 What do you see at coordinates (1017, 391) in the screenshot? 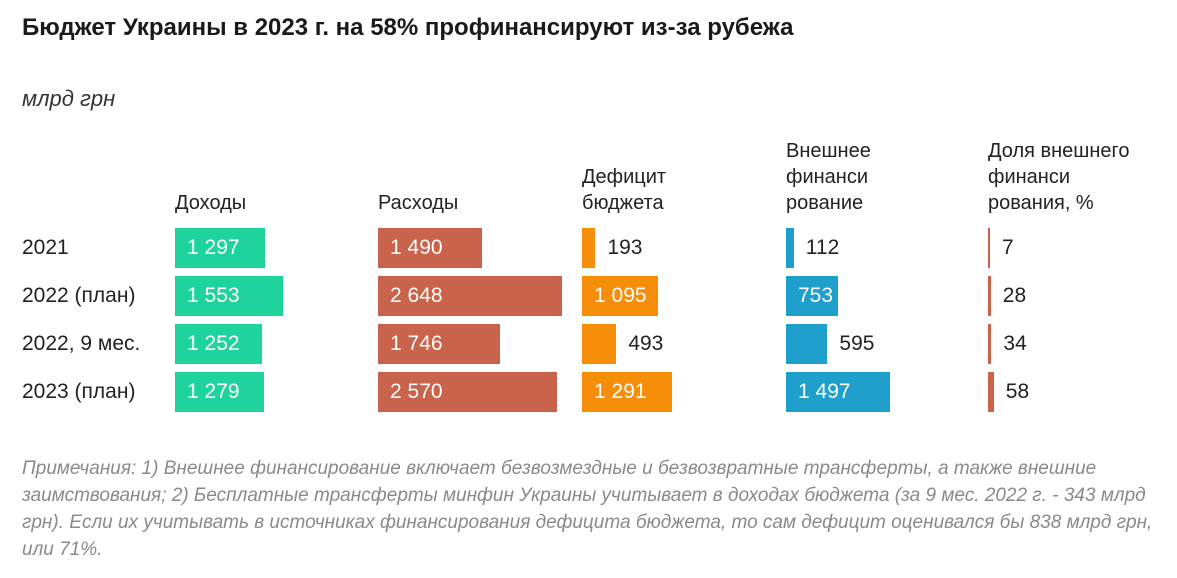
I see `value-label-share: 58` at bounding box center [1017, 391].